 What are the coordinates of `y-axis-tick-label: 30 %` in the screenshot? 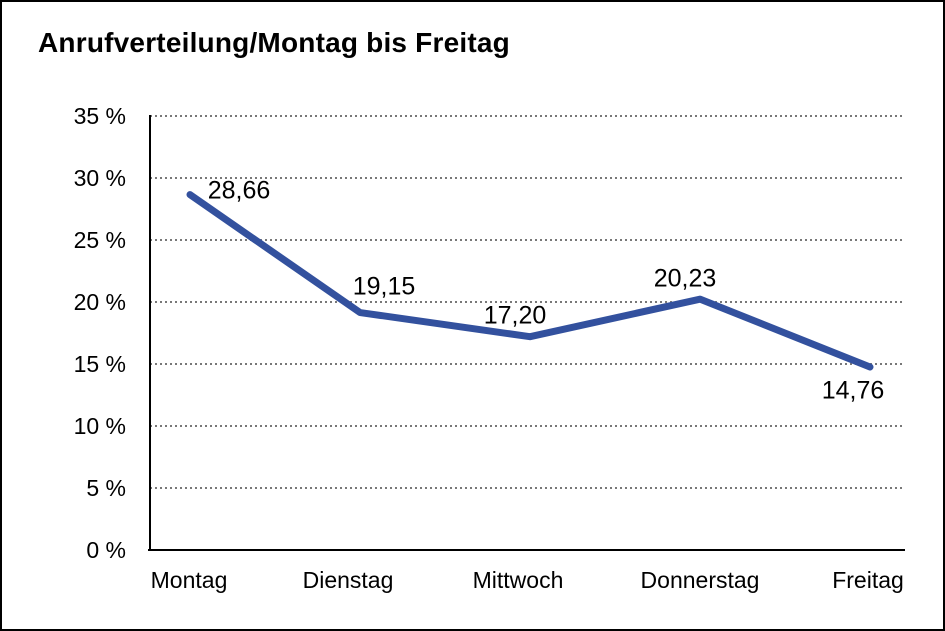 It's located at (99, 178).